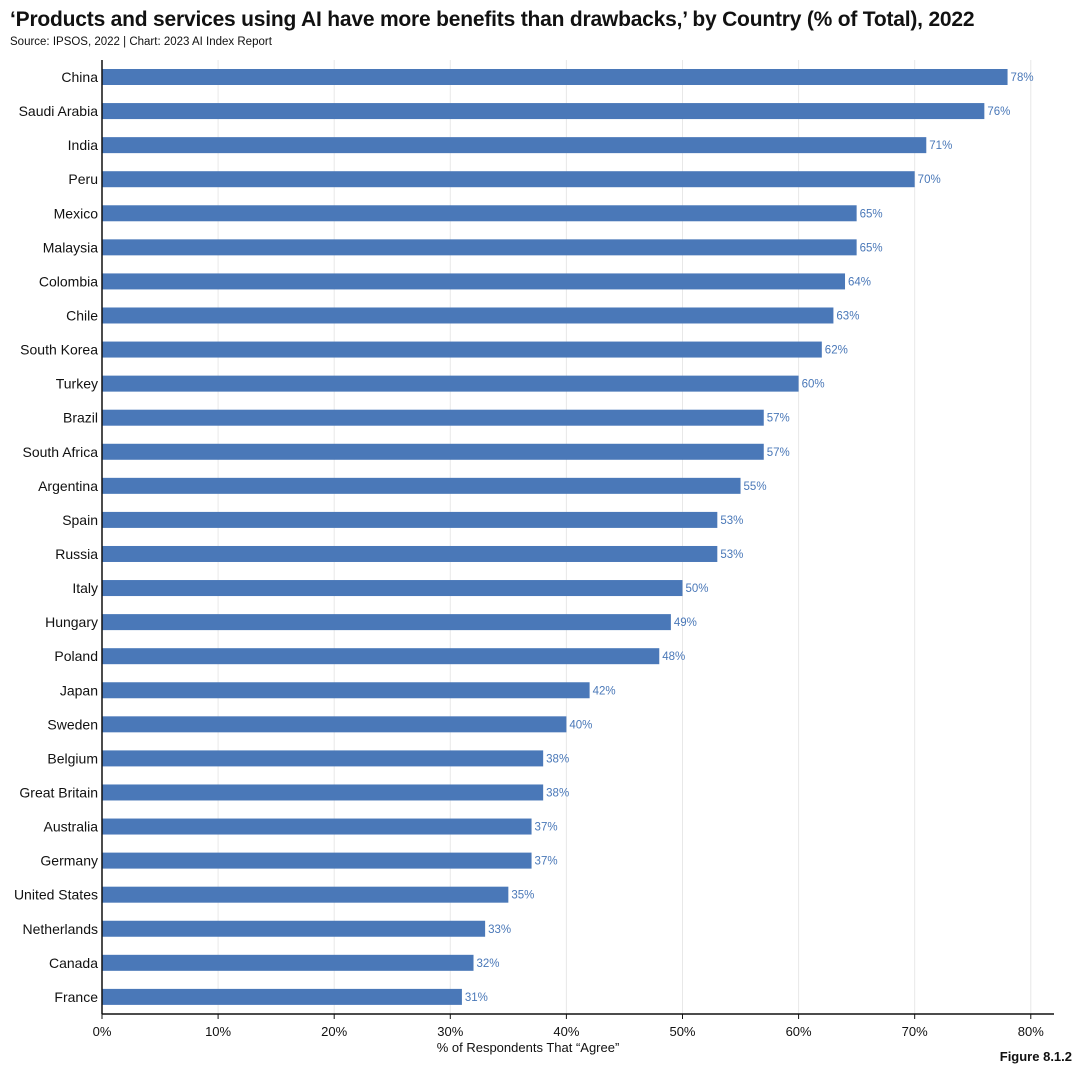 The height and width of the screenshot is (1072, 1080). Describe the element at coordinates (69, 861) in the screenshot. I see `category-label: Germany` at that location.